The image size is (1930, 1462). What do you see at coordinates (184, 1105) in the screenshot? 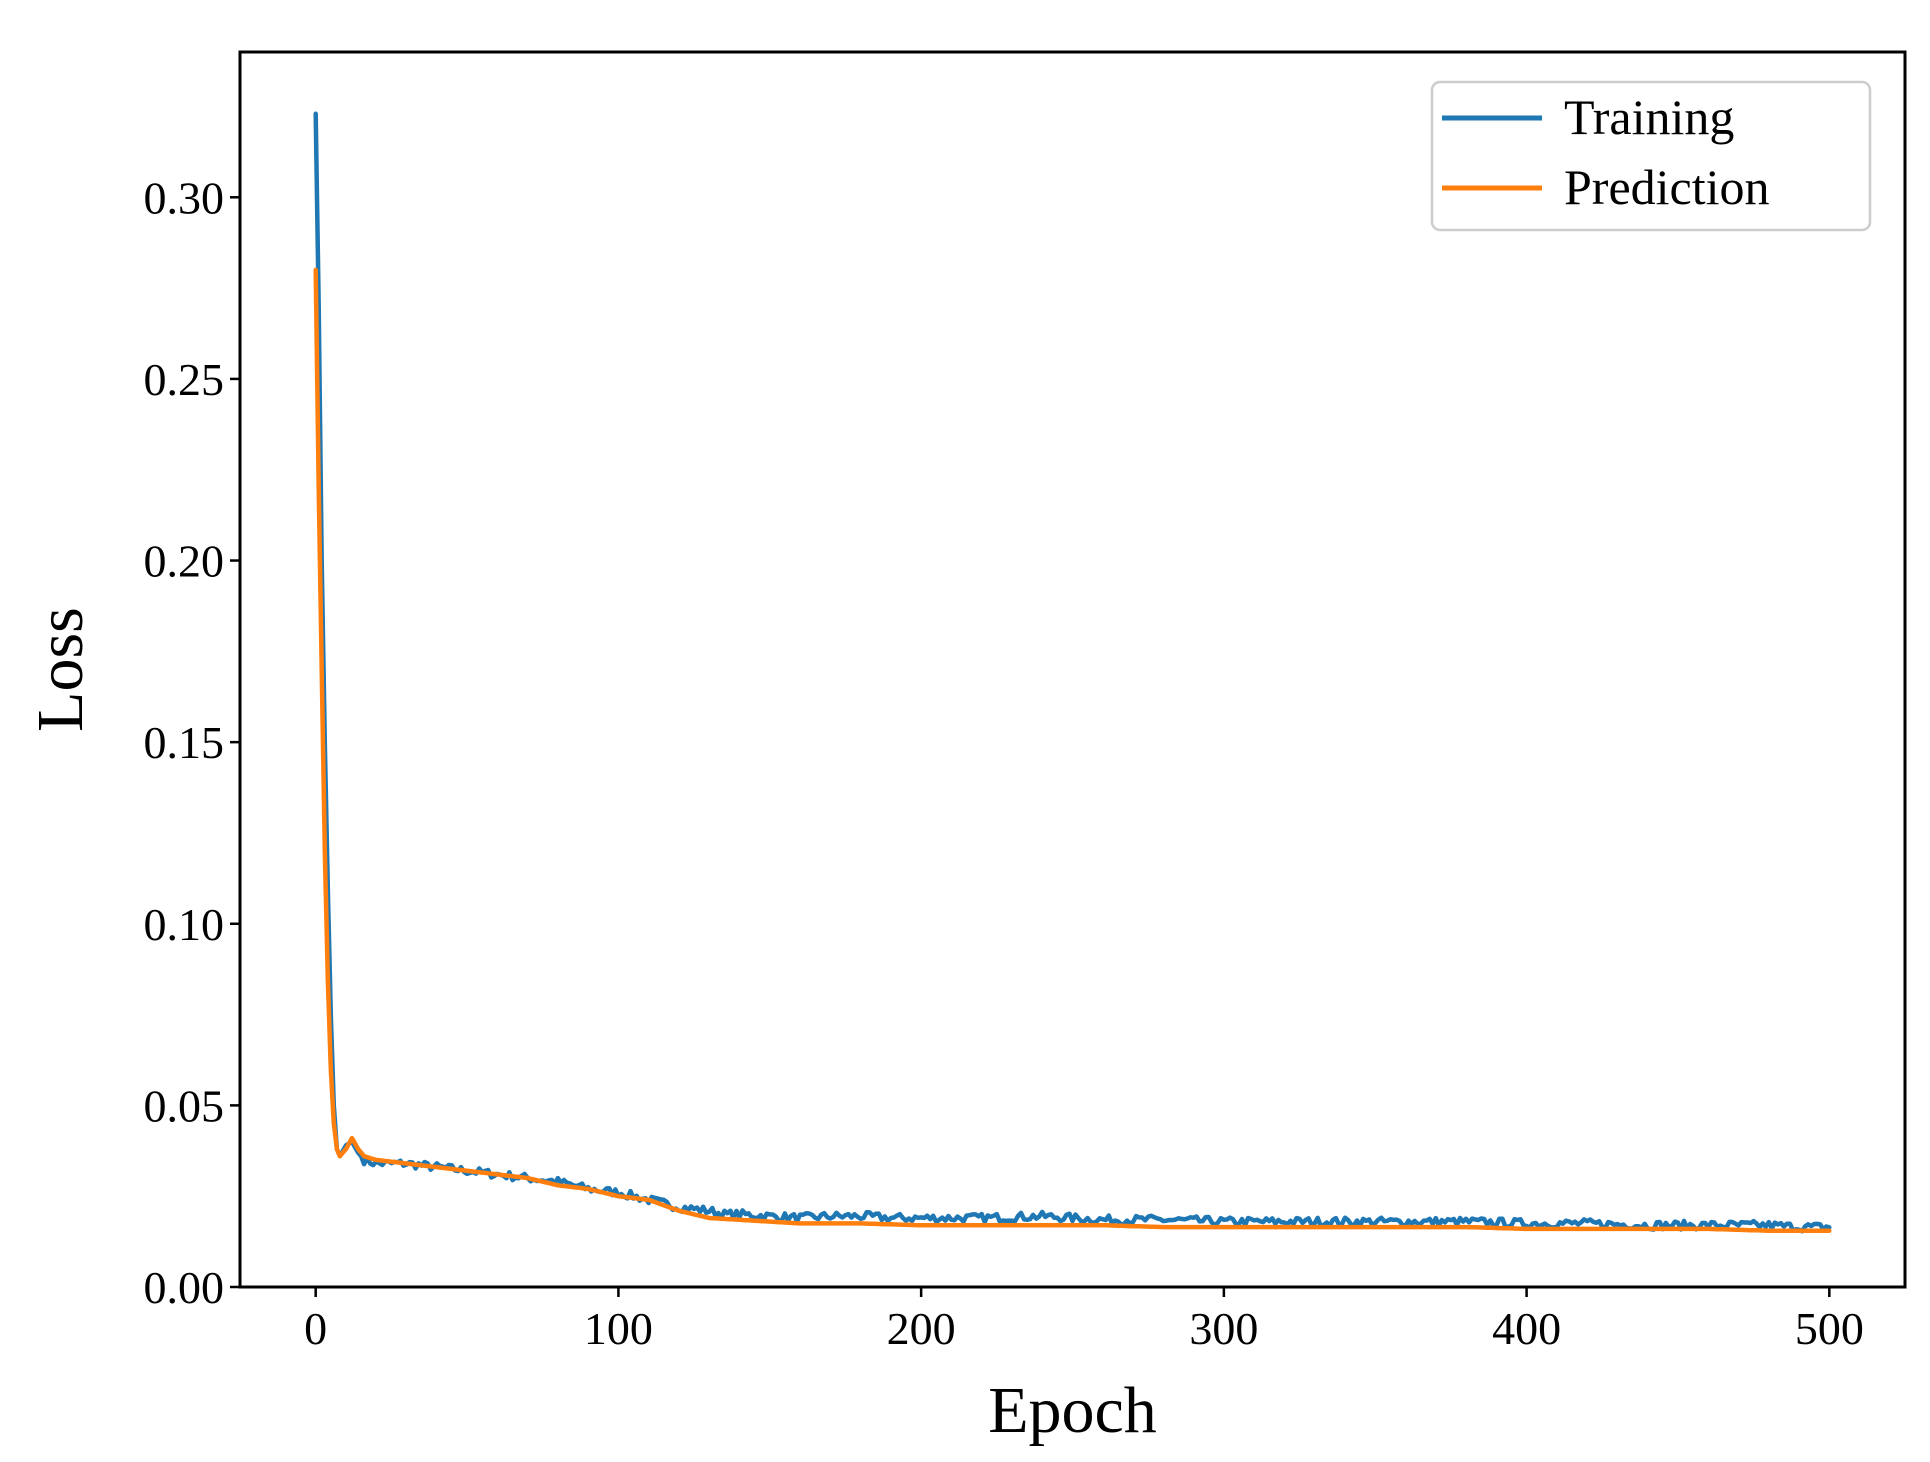
I see `y-tick-label: 0.05` at bounding box center [184, 1105].